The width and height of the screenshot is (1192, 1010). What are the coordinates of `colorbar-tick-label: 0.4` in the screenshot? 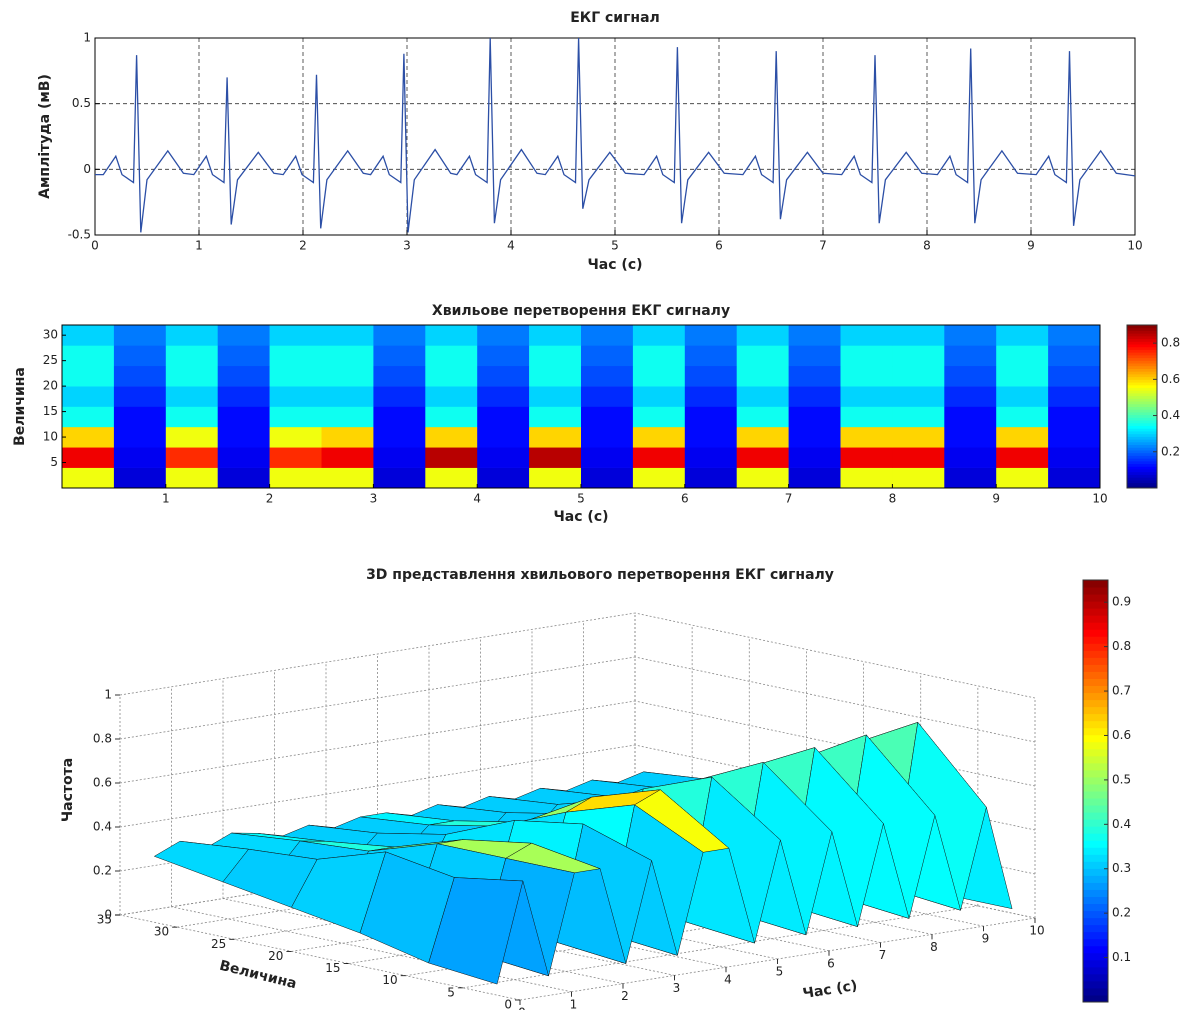 It's located at (1121, 824).